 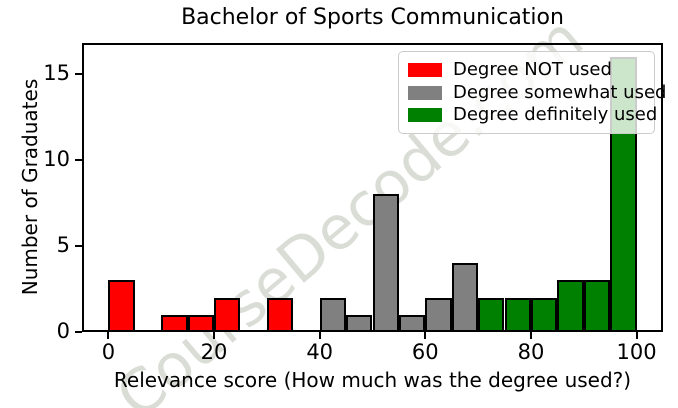 I want to click on legend-item: Degree NOT used, so click(x=526, y=70).